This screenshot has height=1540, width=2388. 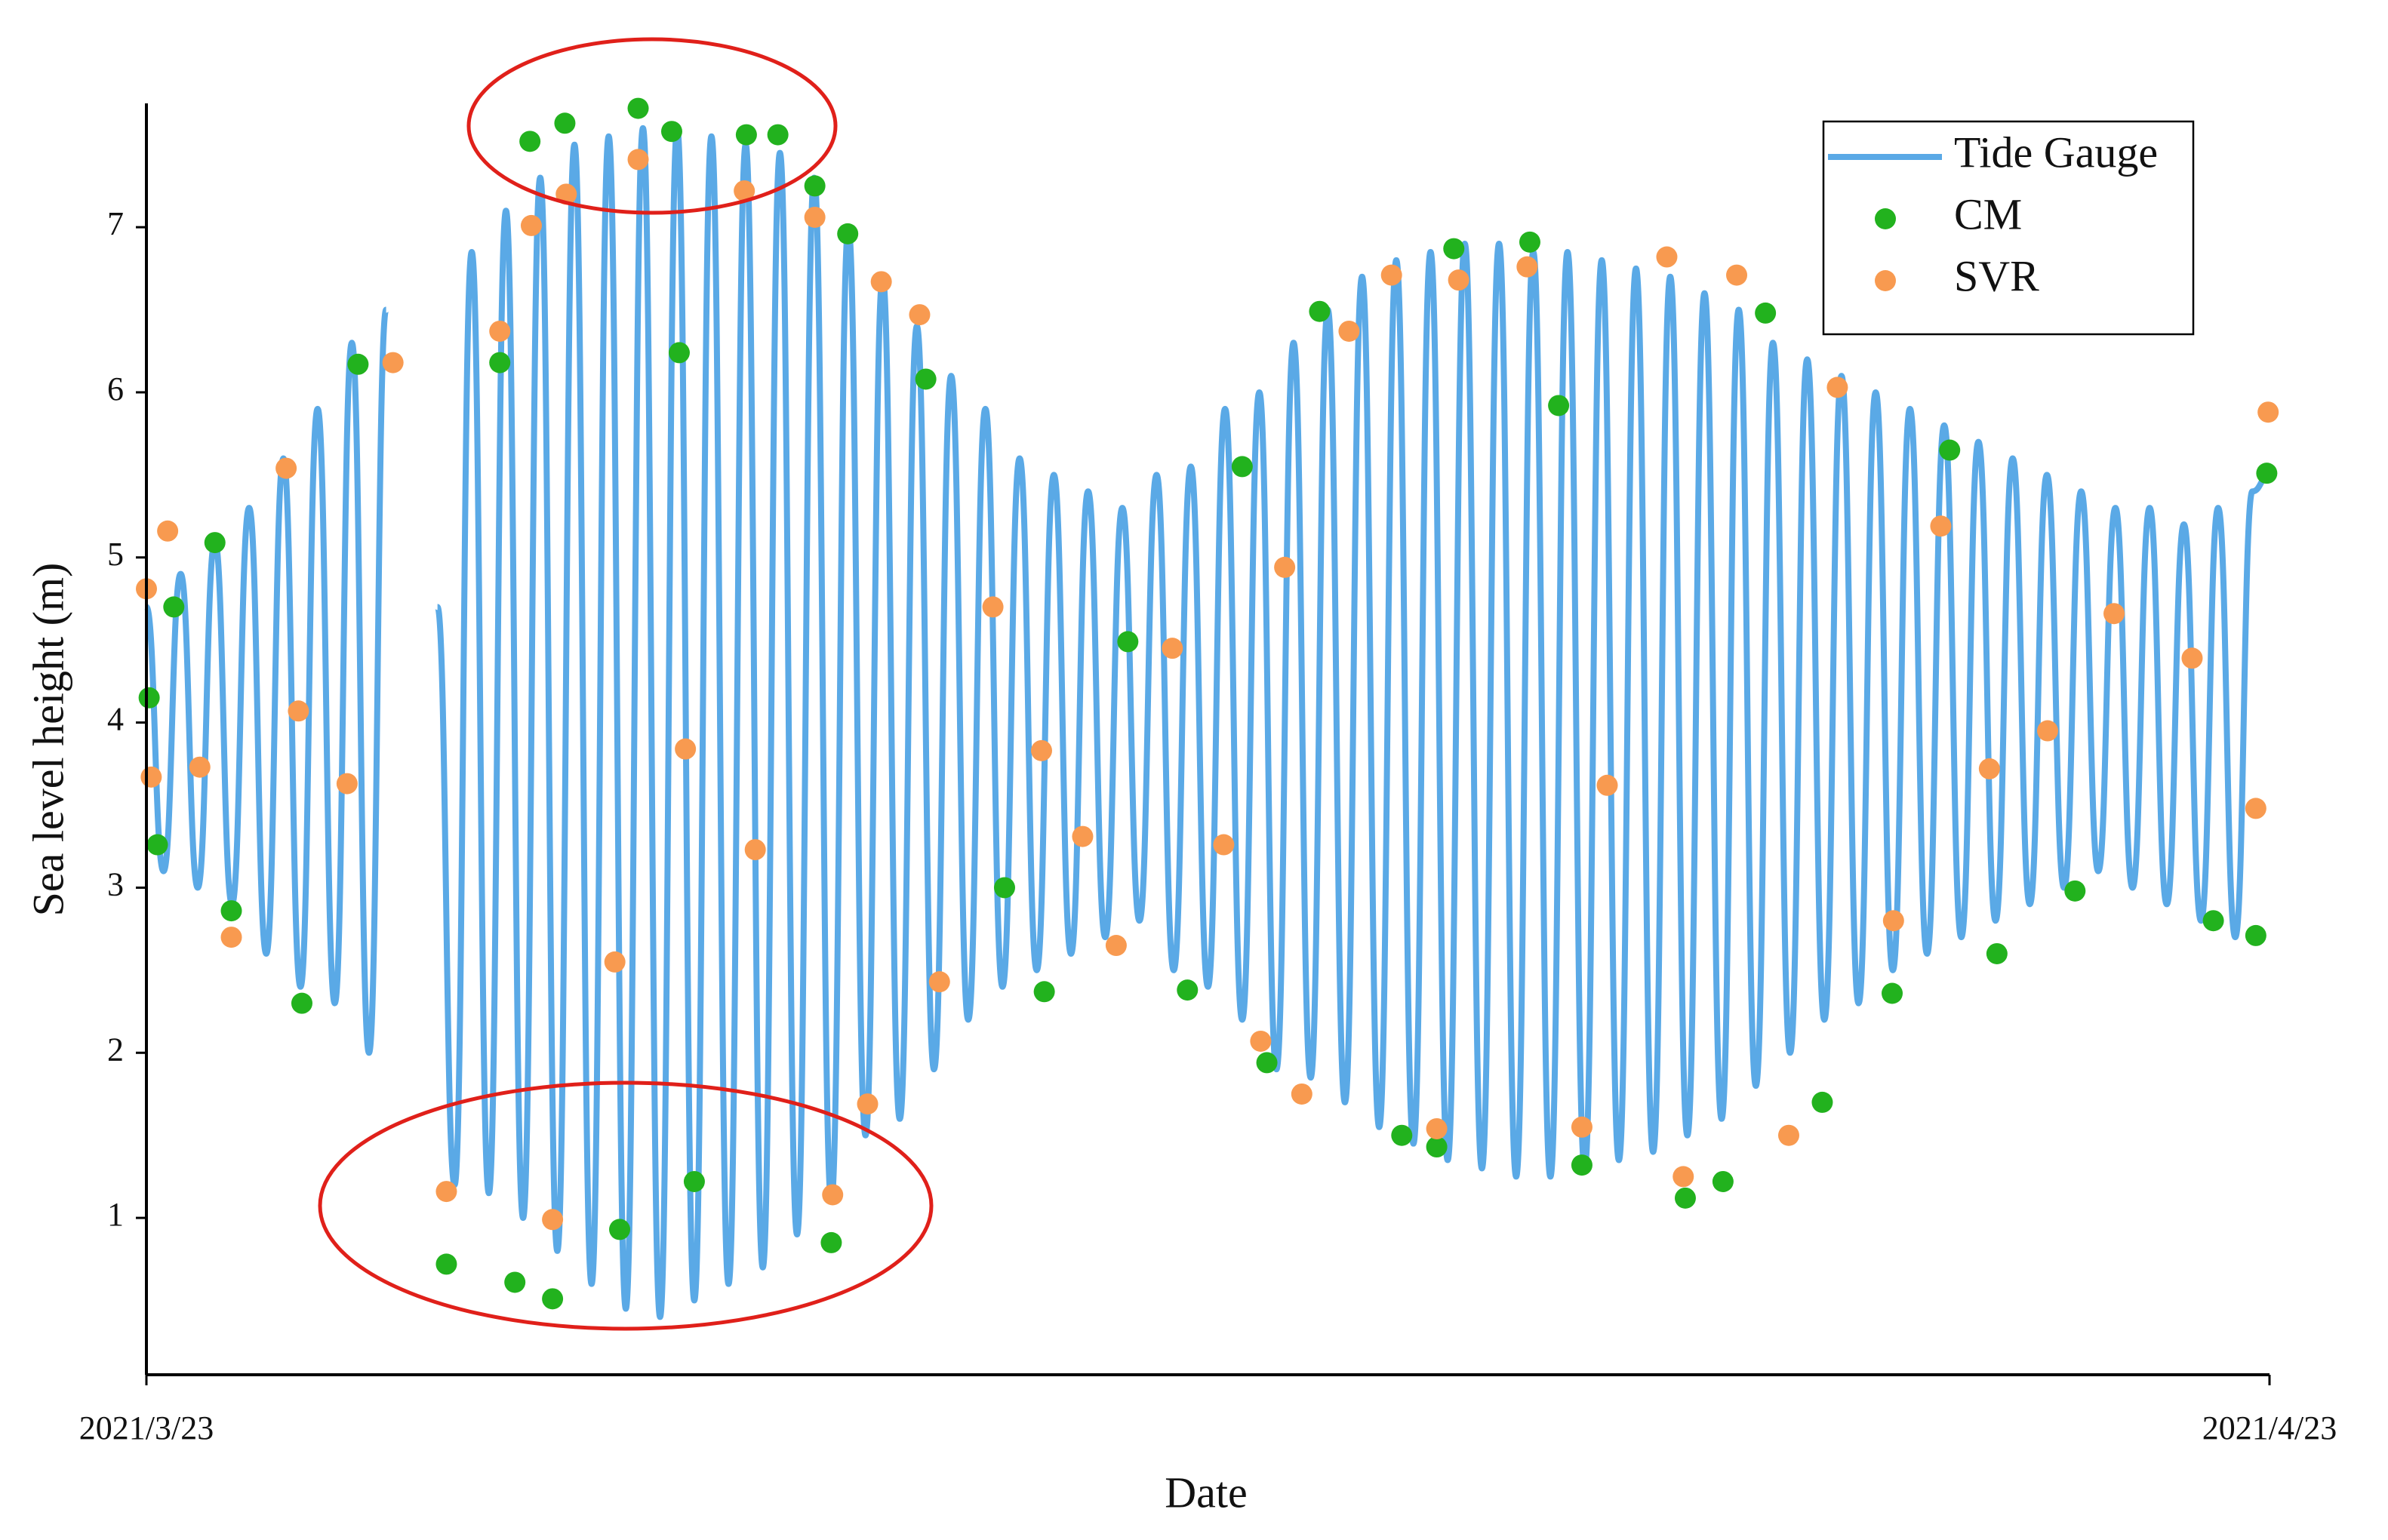 I want to click on y-tick-label: 6, so click(x=115, y=388).